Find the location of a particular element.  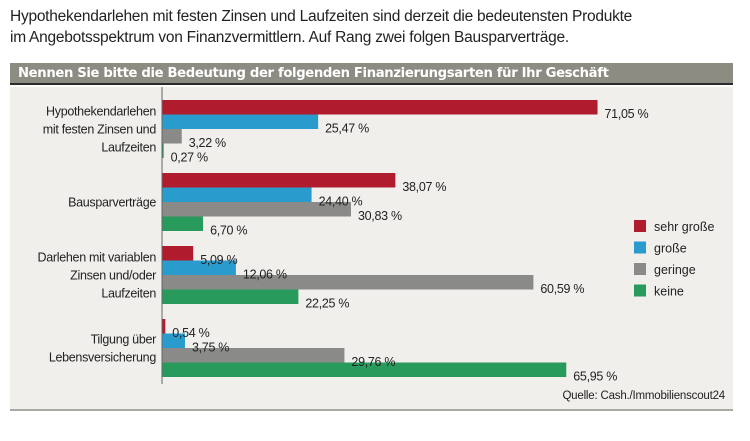

source-note: Quelle: Cash./Immobilienscout24 is located at coordinates (643, 396).